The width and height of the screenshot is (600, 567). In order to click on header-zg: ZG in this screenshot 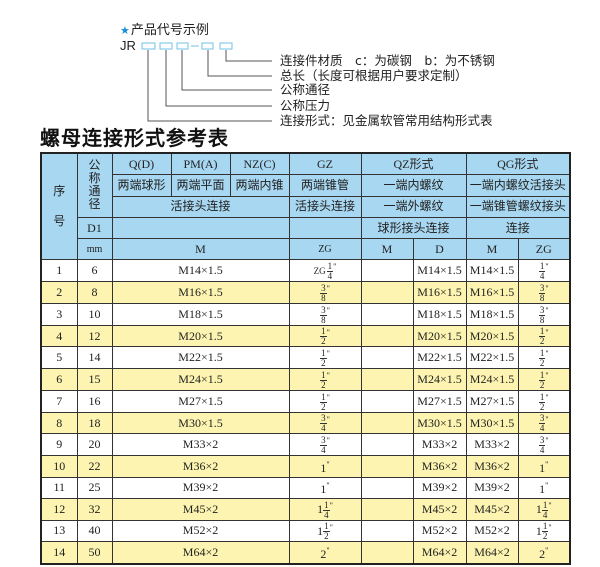, I will do `click(325, 249)`.